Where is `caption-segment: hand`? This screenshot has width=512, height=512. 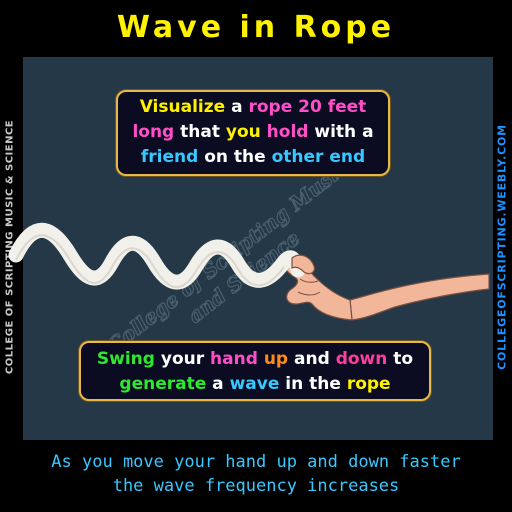 caption-segment: hand is located at coordinates (234, 359).